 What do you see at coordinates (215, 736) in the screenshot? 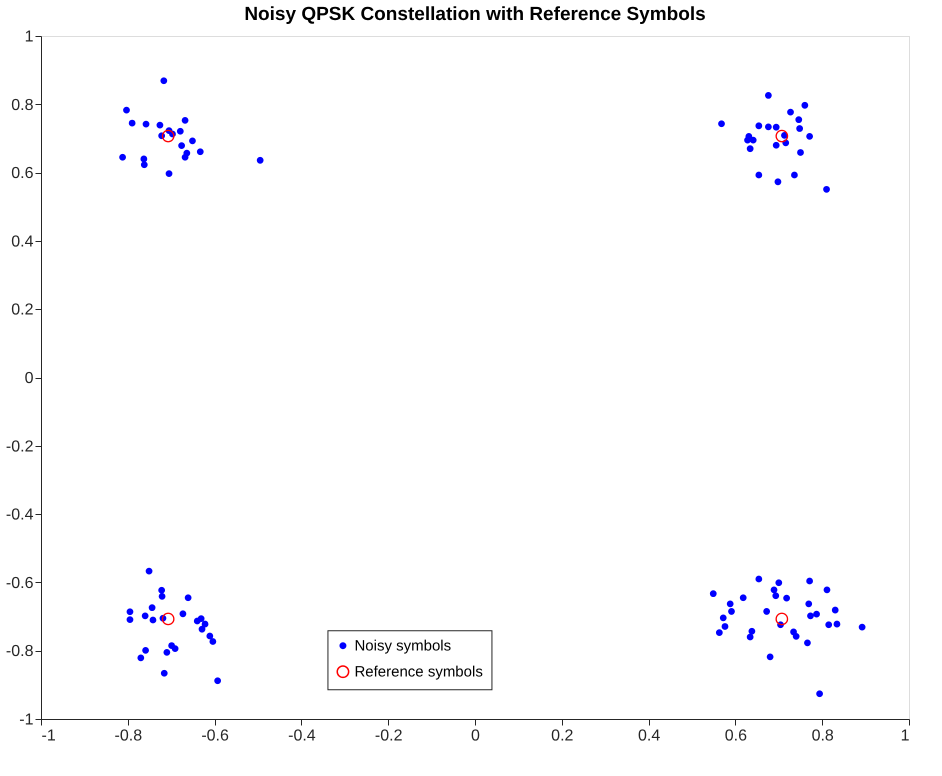
I see `x-tick-label: -0.6` at bounding box center [215, 736].